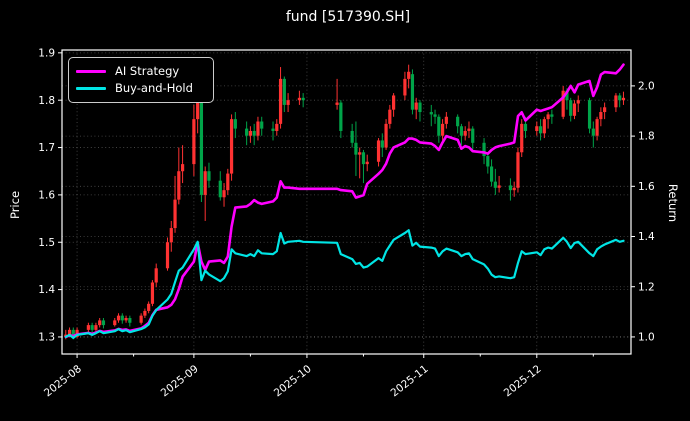  What do you see at coordinates (46, 290) in the screenshot?
I see `left-tick-label: 1.4` at bounding box center [46, 290].